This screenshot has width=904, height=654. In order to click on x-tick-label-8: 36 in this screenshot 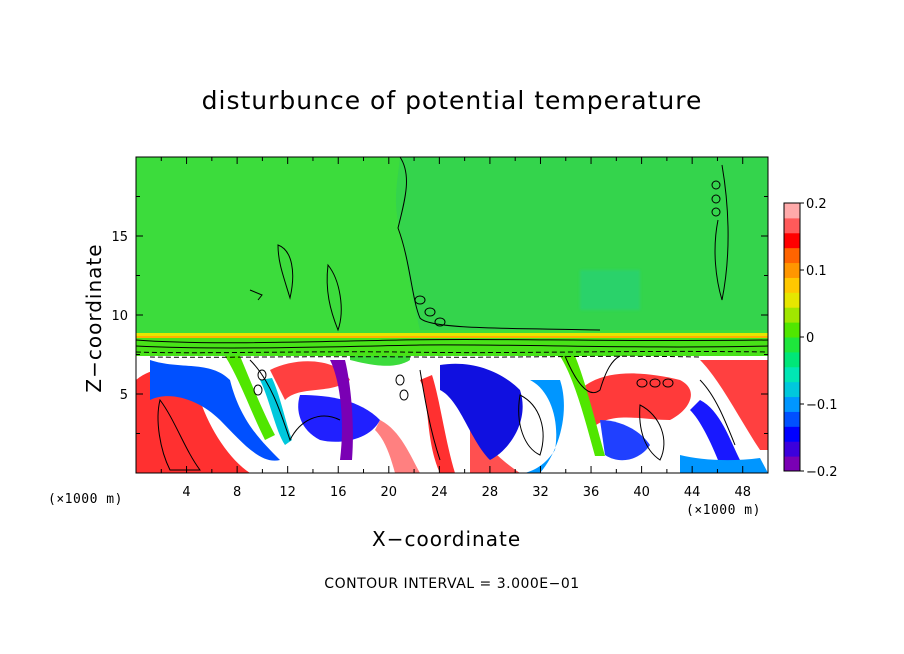, I will do `click(591, 492)`.